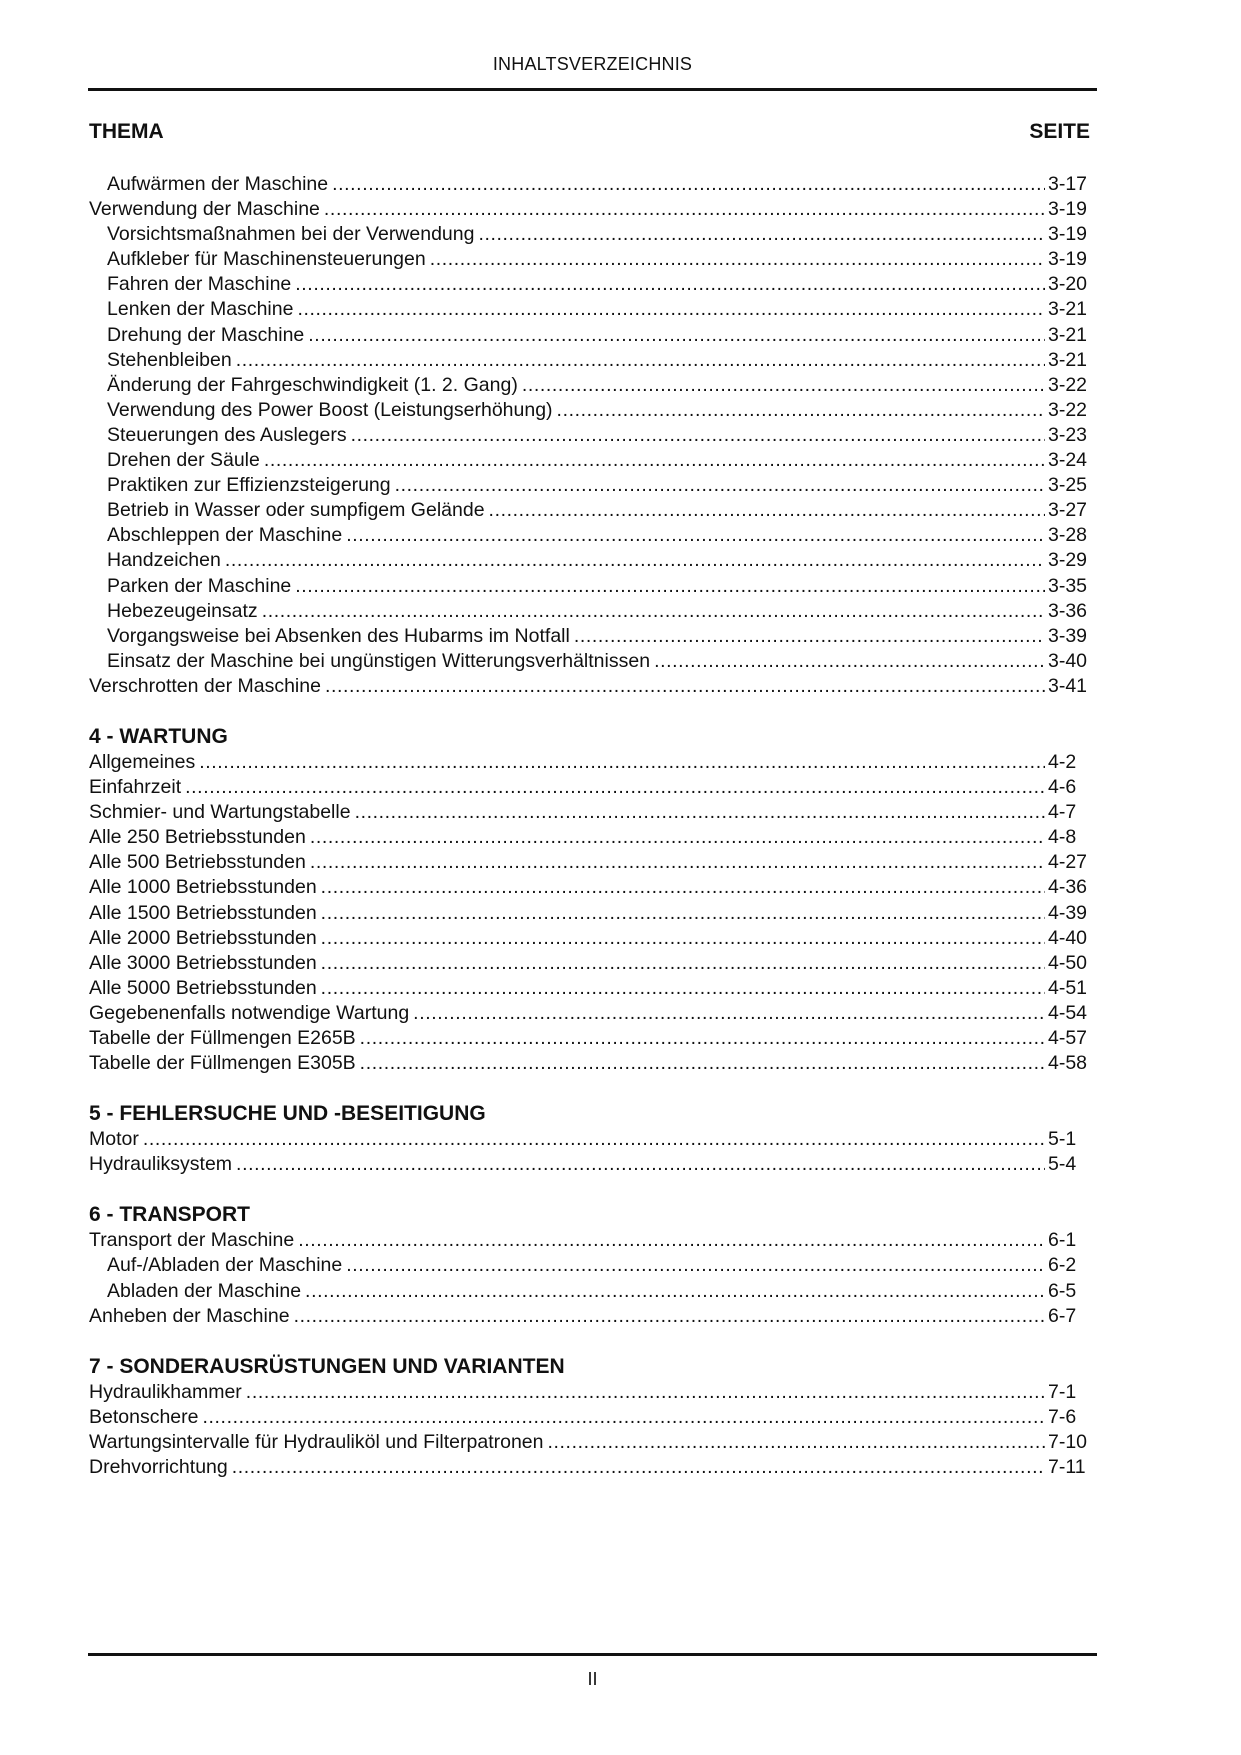 This screenshot has height=1755, width=1241. I want to click on toc-entry: Drehvorrichtung 7-11, so click(590, 1467).